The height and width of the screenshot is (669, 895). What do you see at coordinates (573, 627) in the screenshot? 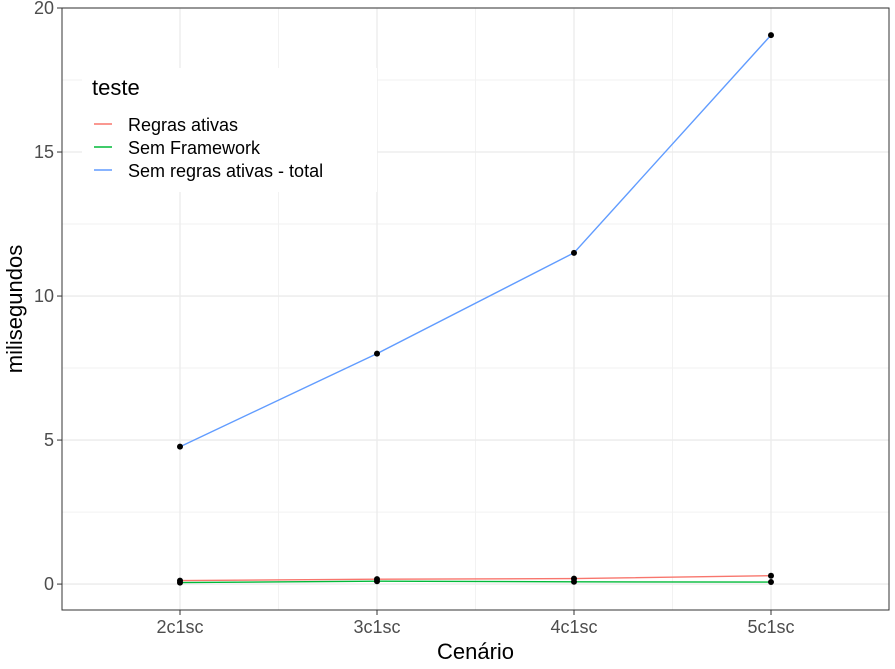
I see `x-tick-label: 4c1sc` at bounding box center [573, 627].